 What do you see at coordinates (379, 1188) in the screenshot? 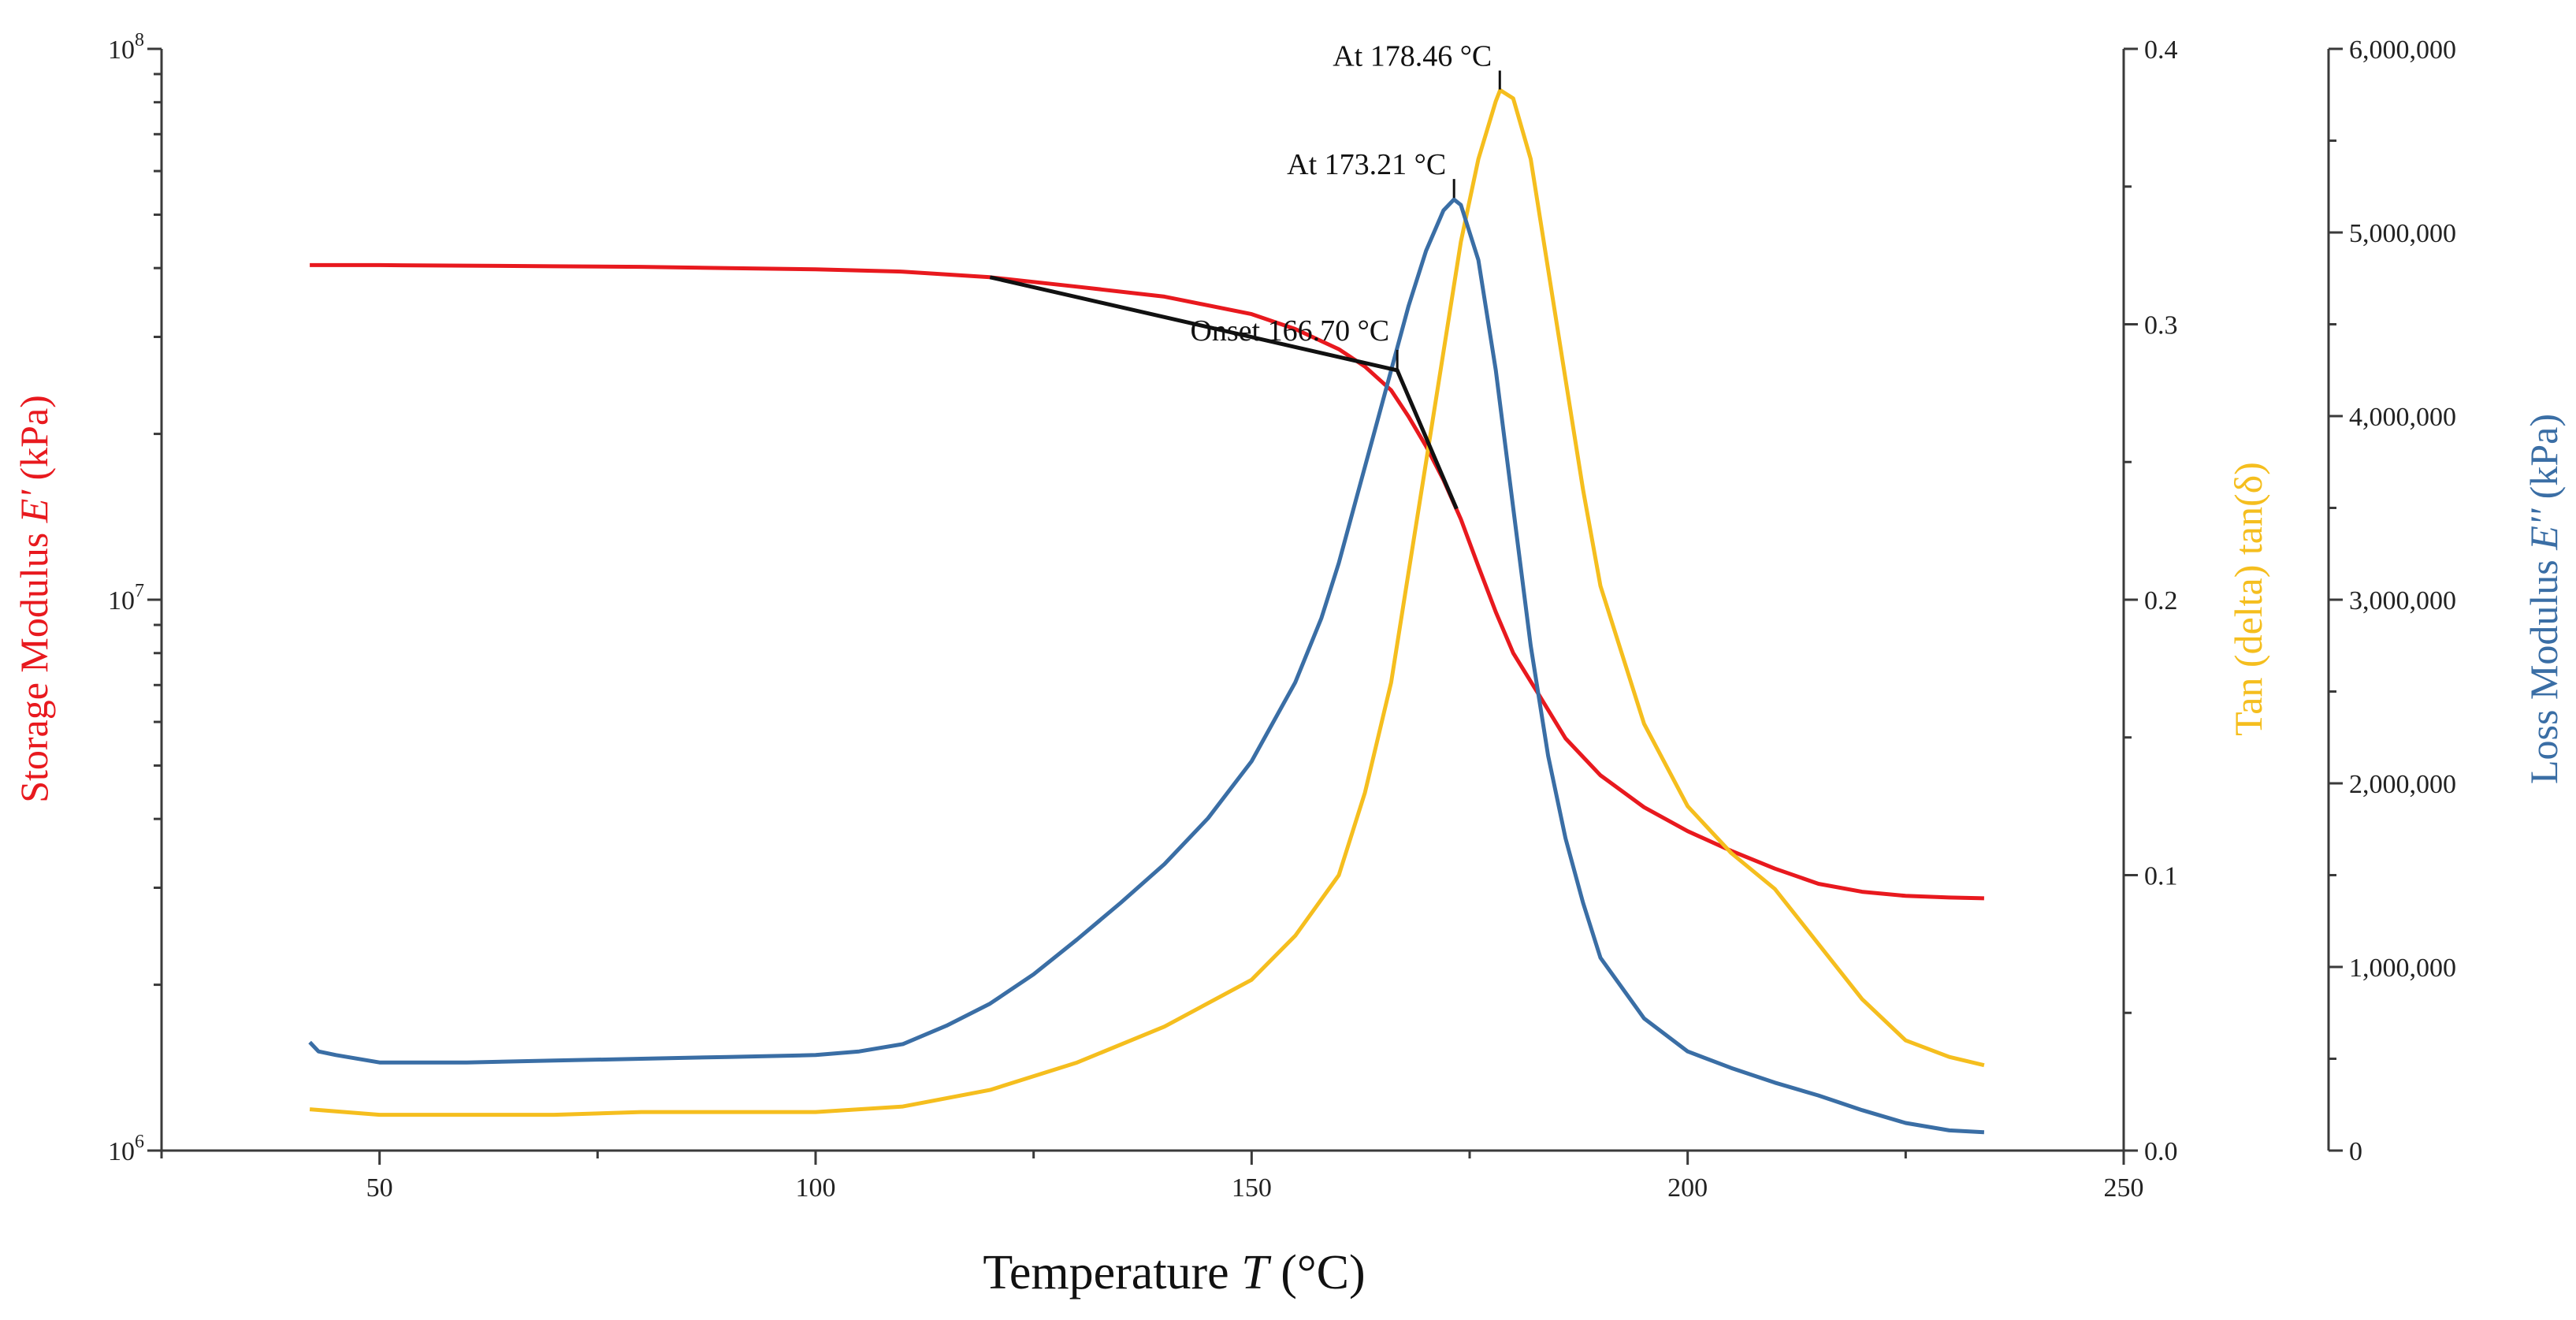
I see `x-tick-label: 50` at bounding box center [379, 1188].